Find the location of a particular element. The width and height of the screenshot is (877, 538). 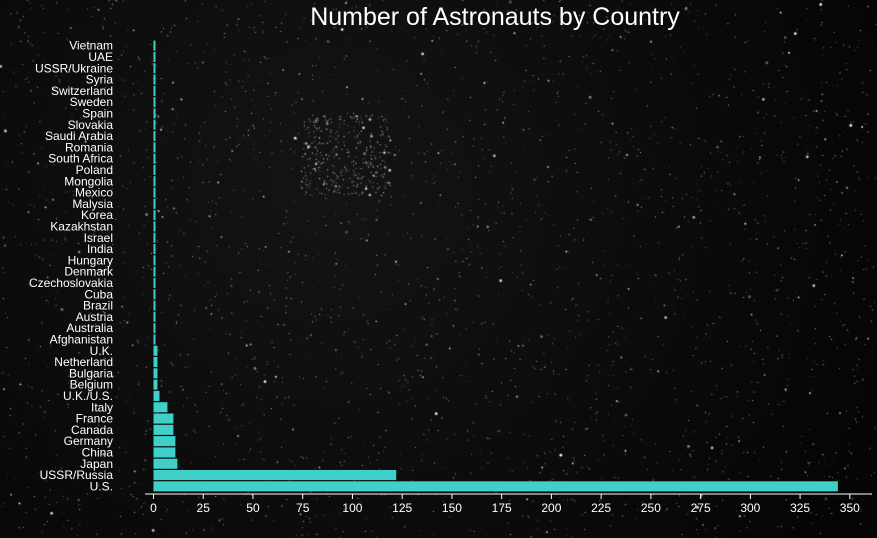

category-label-slovakia: Slovakia is located at coordinates (91, 125).